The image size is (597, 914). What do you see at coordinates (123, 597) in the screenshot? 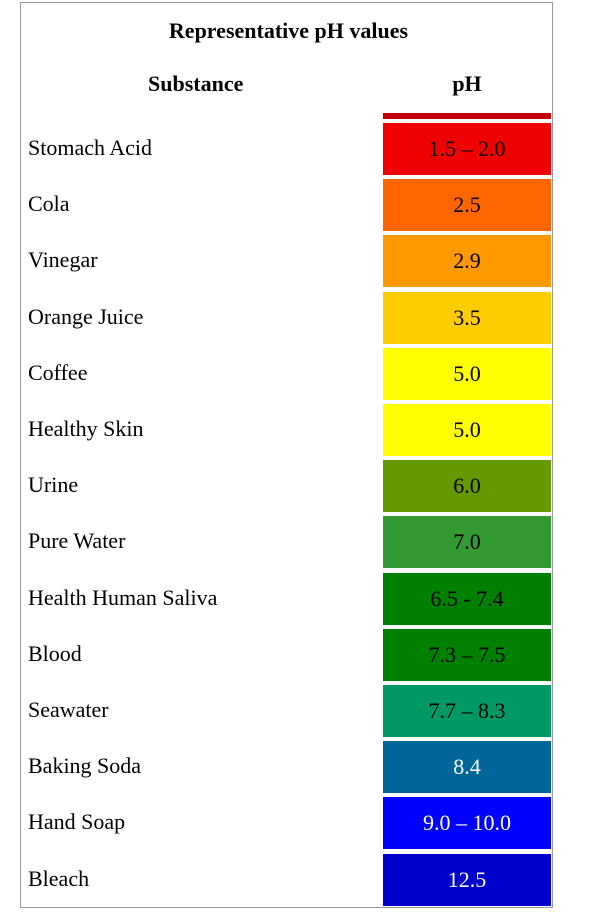
I see `substance-label: Health Human Saliva` at bounding box center [123, 597].